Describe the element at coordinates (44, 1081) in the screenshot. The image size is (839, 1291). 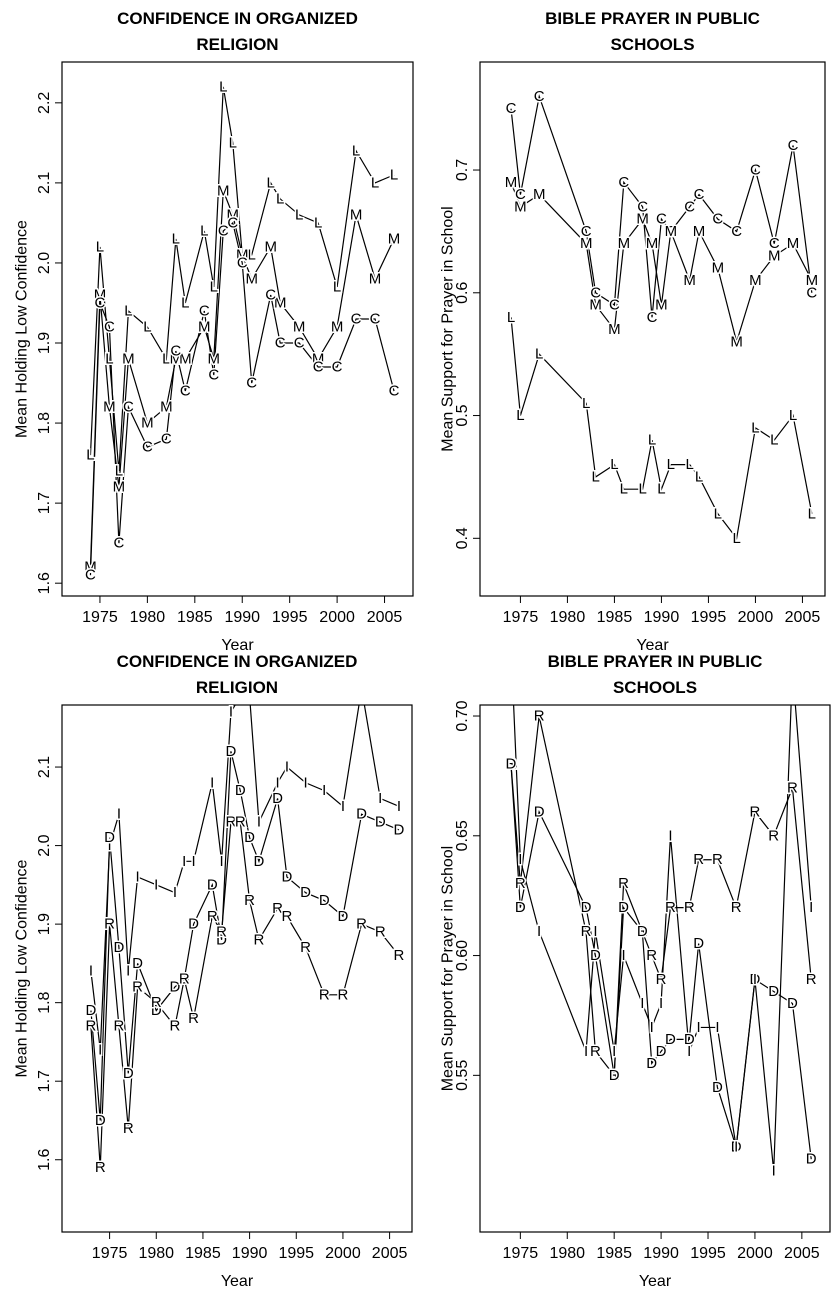
I see `y-tick-label: 1.7` at that location.